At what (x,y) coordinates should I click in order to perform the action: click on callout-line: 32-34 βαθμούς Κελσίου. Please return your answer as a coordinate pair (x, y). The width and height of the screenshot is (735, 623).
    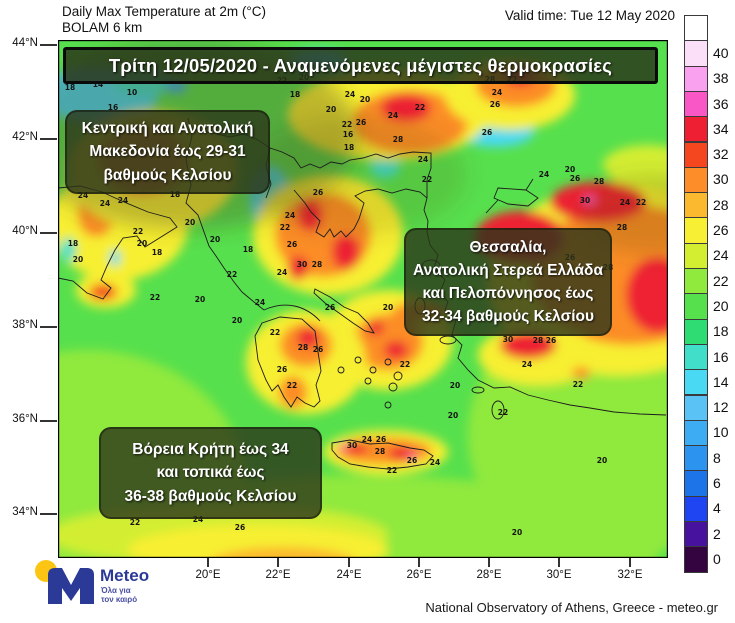
    Looking at the image, I should click on (508, 317).